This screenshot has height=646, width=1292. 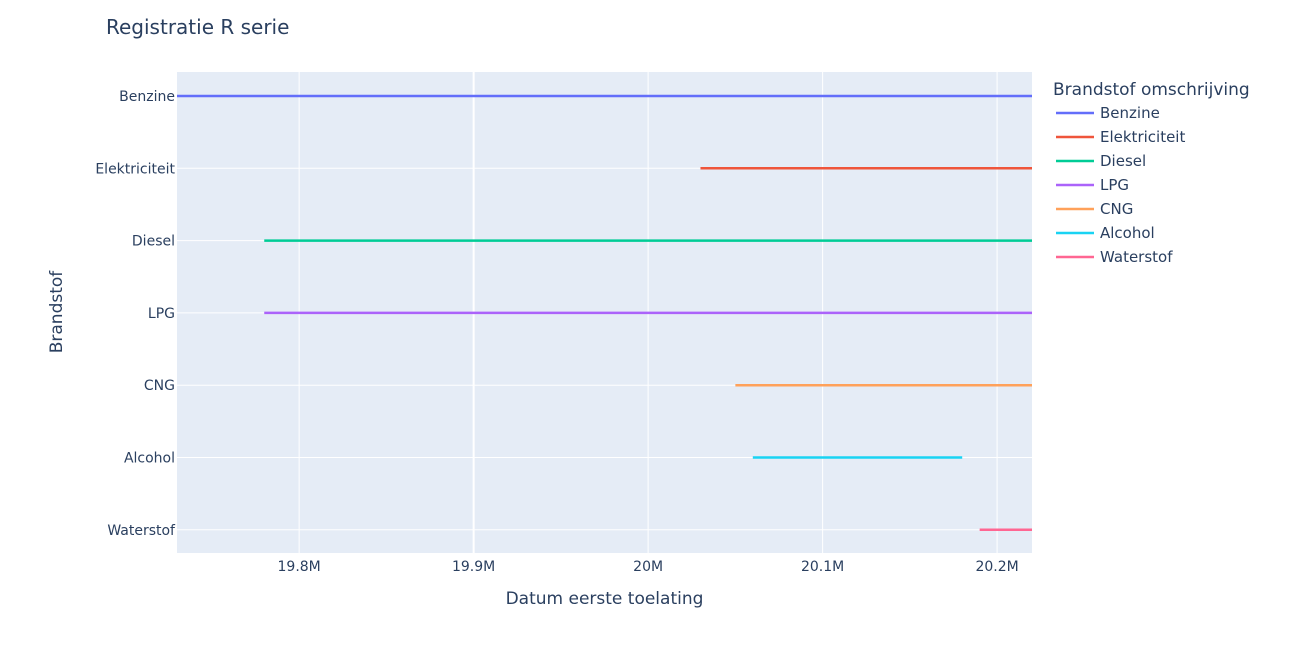 I want to click on legend-title: Brandstof omschrijving, so click(x=1151, y=90).